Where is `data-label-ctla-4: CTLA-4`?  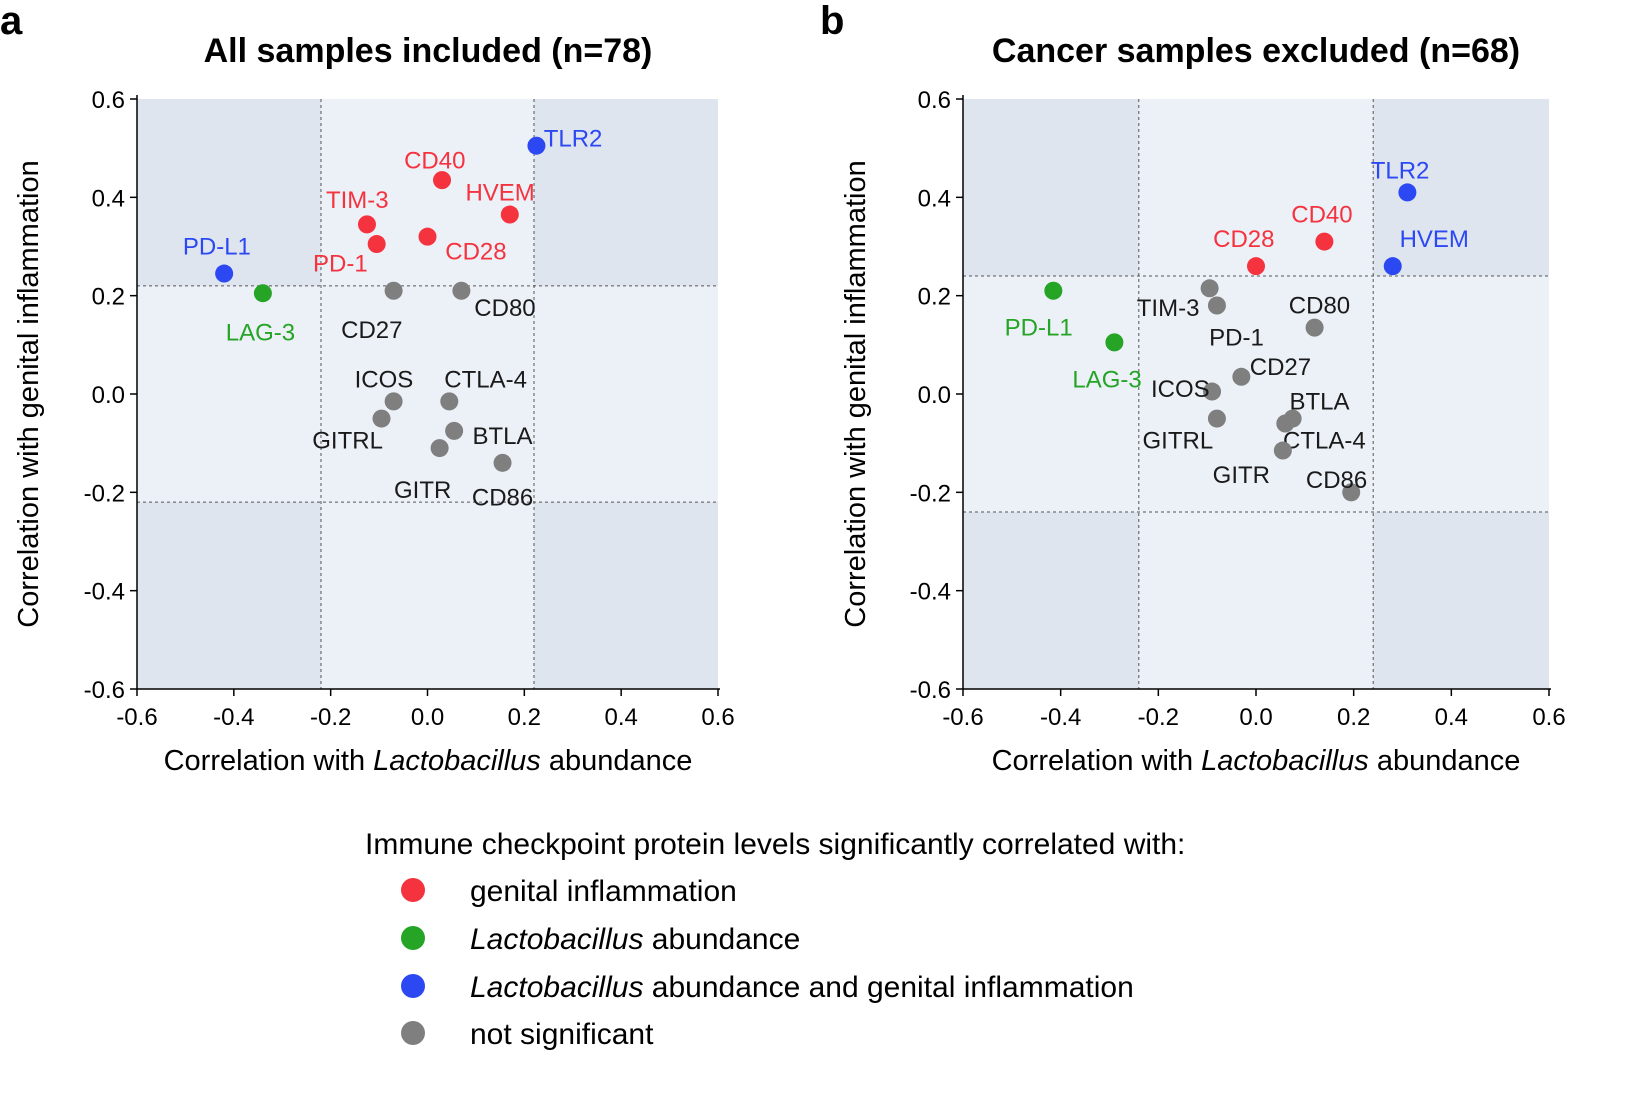 data-label-ctla-4: CTLA-4 is located at coordinates (1324, 441).